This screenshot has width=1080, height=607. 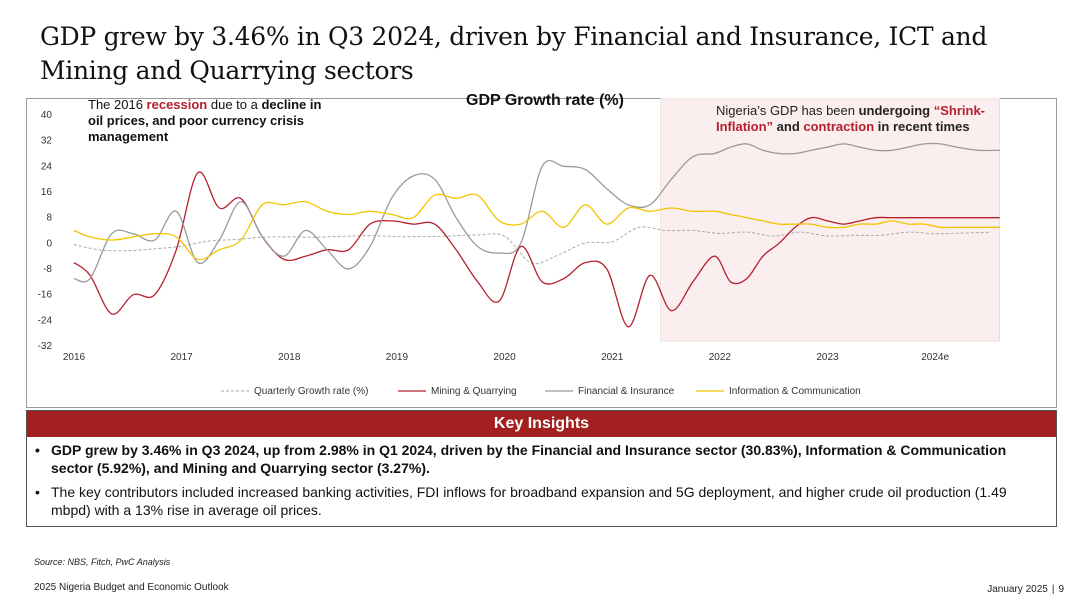 What do you see at coordinates (720, 357) in the screenshot?
I see `x-tick-label: 2022` at bounding box center [720, 357].